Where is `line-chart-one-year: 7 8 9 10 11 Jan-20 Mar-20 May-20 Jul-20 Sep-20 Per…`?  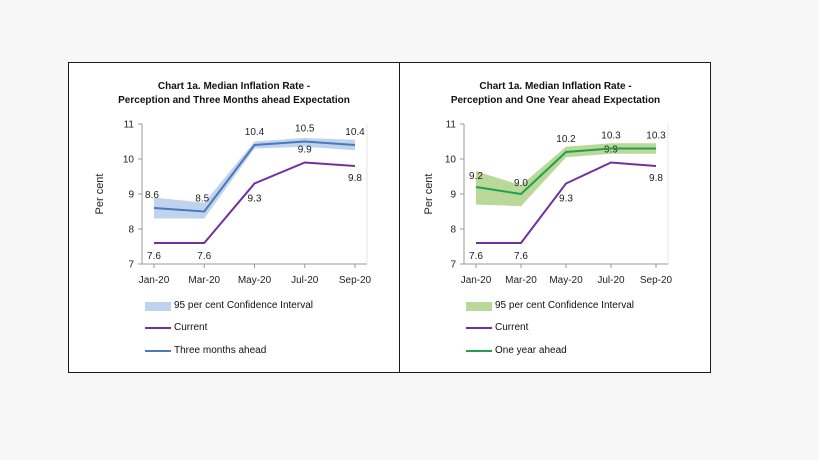 line-chart-one-year: 7 8 9 10 11 Jan-20 Mar-20 May-20 Jul-20 Sep-20 Per… is located at coordinates (548, 203).